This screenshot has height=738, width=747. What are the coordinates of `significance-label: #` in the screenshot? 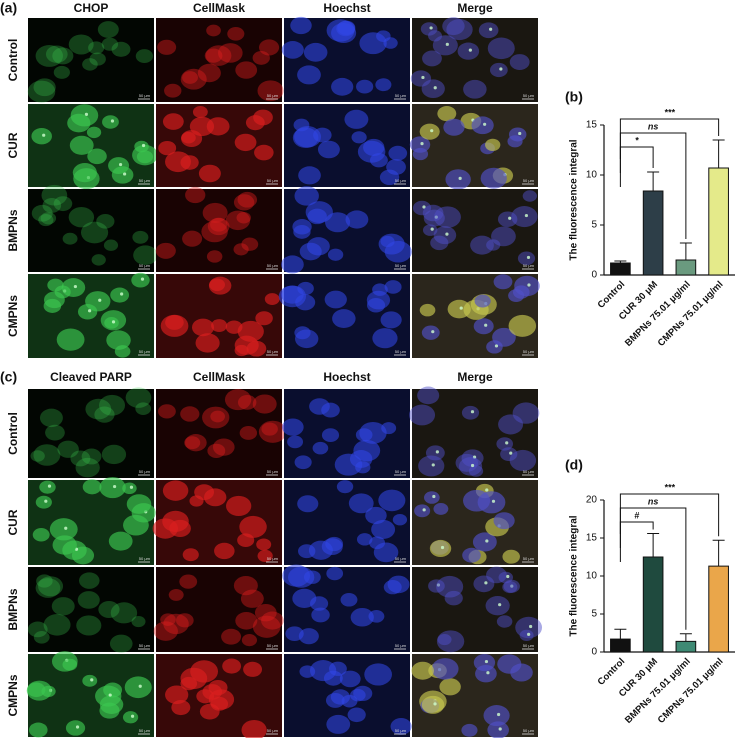 It's located at (636, 515).